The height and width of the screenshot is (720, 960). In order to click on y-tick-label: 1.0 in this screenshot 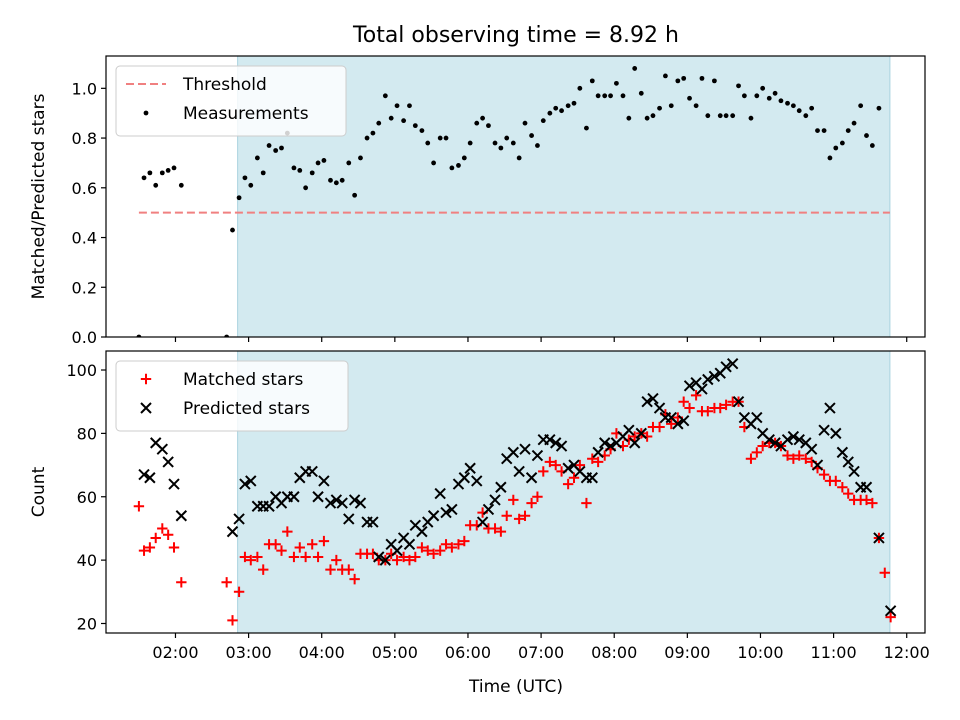, I will do `click(84, 88)`.